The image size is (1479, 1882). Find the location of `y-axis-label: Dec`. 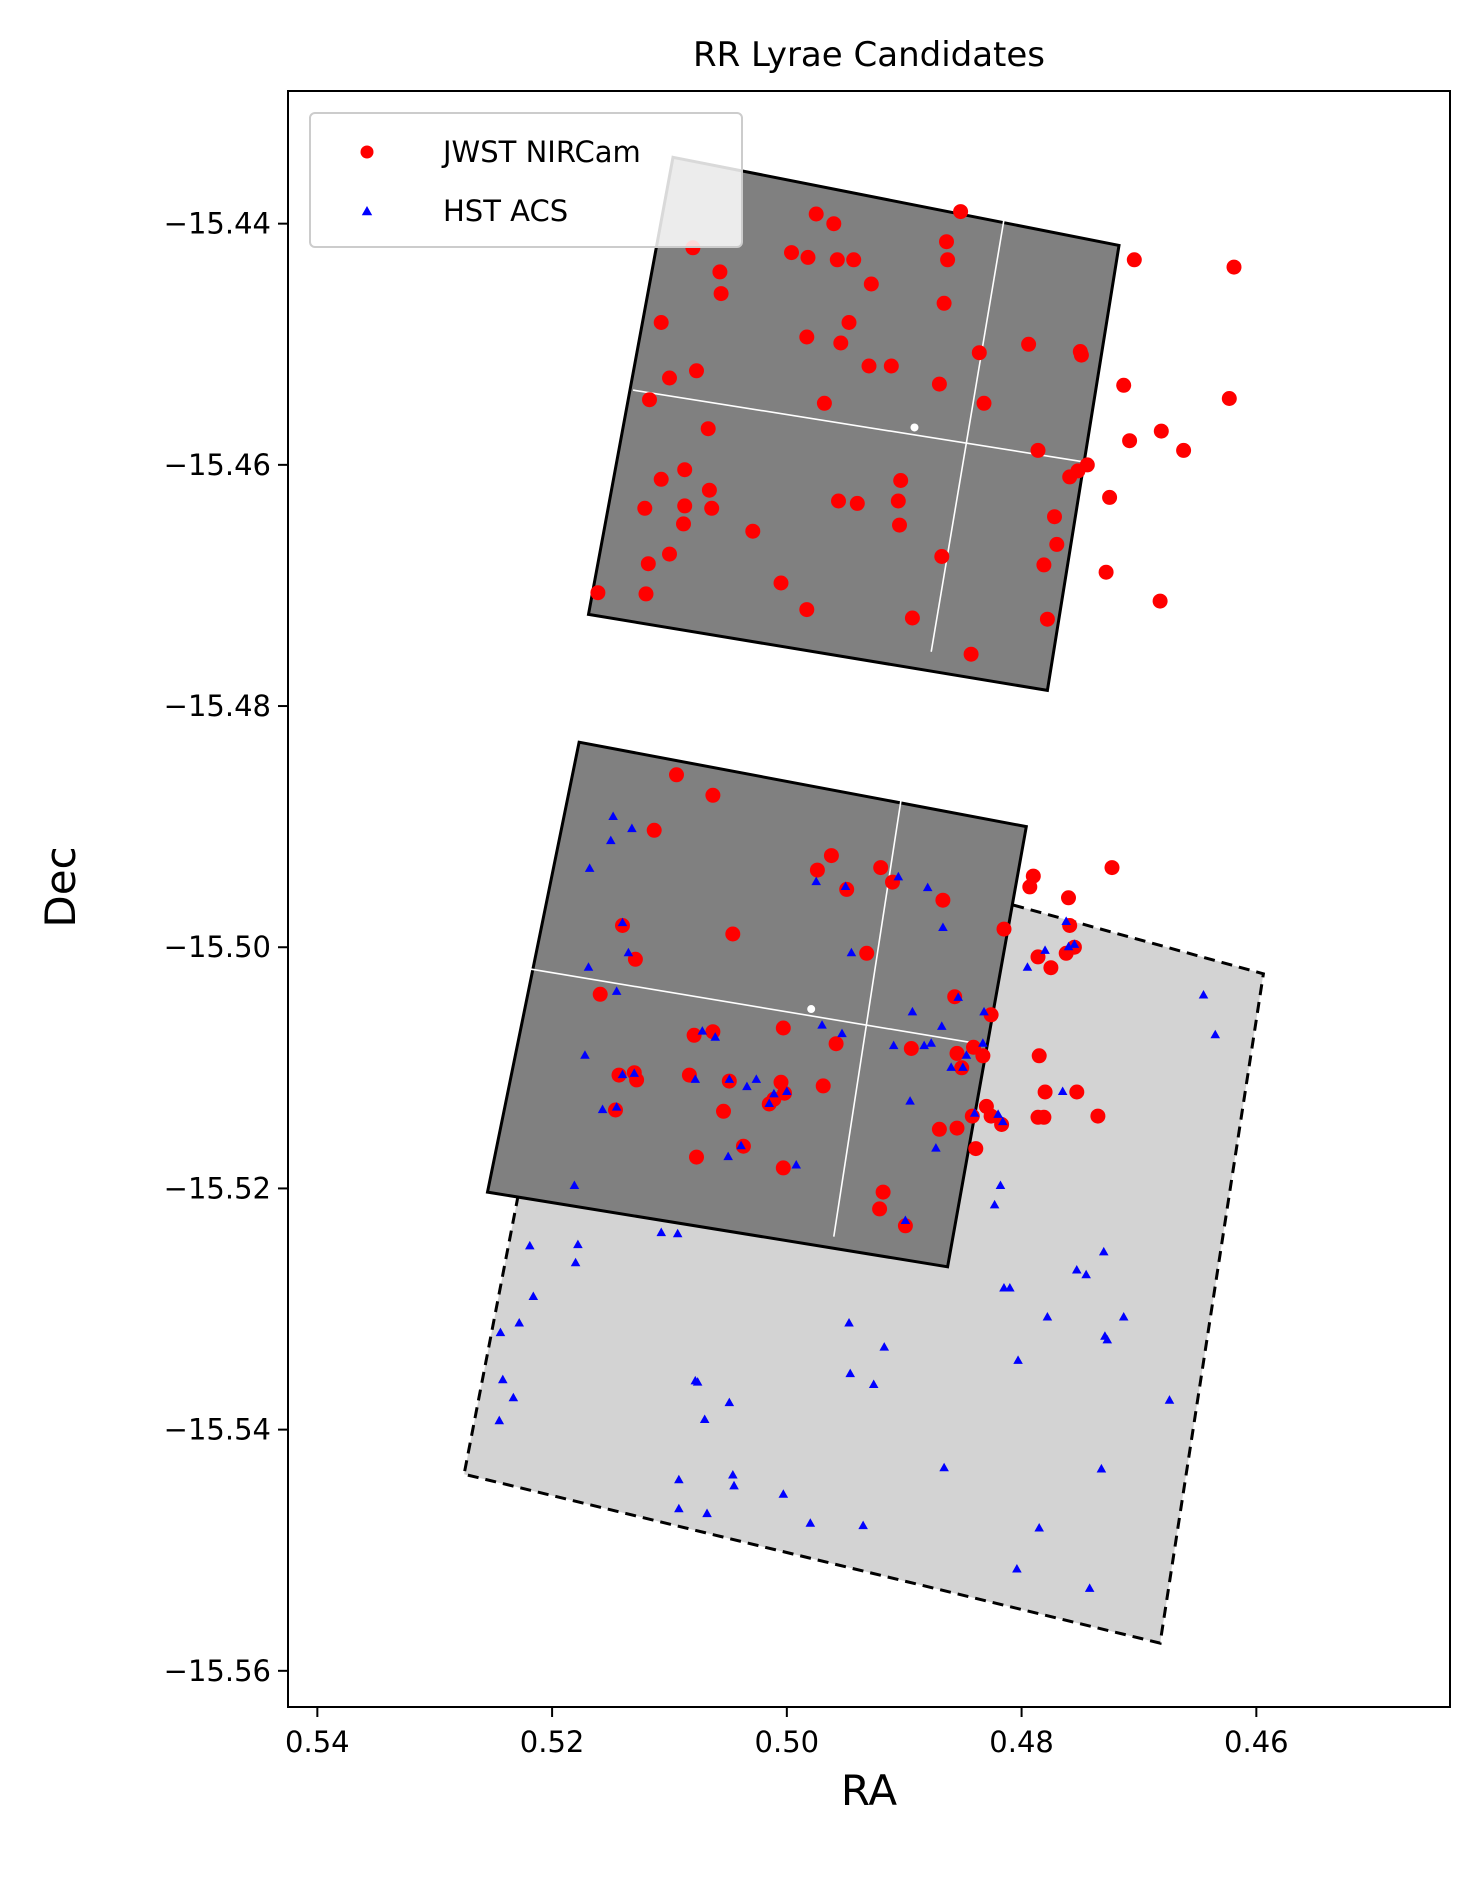

y-axis-label: Dec is located at coordinates (60, 886).